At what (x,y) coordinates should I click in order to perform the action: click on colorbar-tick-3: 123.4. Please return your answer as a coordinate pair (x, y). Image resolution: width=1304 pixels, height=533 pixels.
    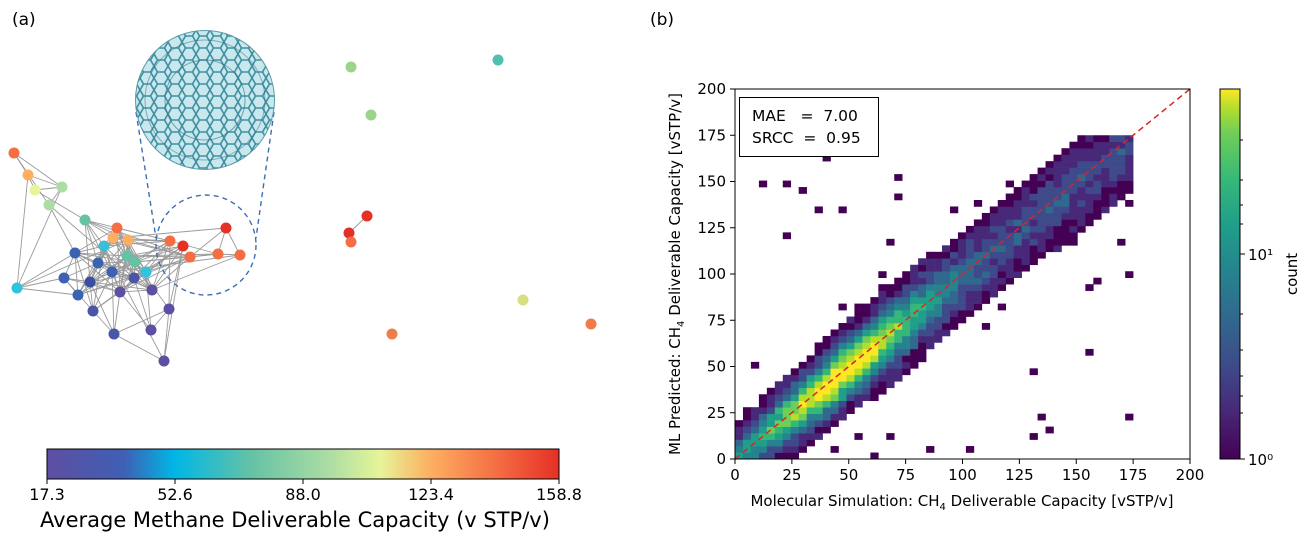
    Looking at the image, I should click on (431, 494).